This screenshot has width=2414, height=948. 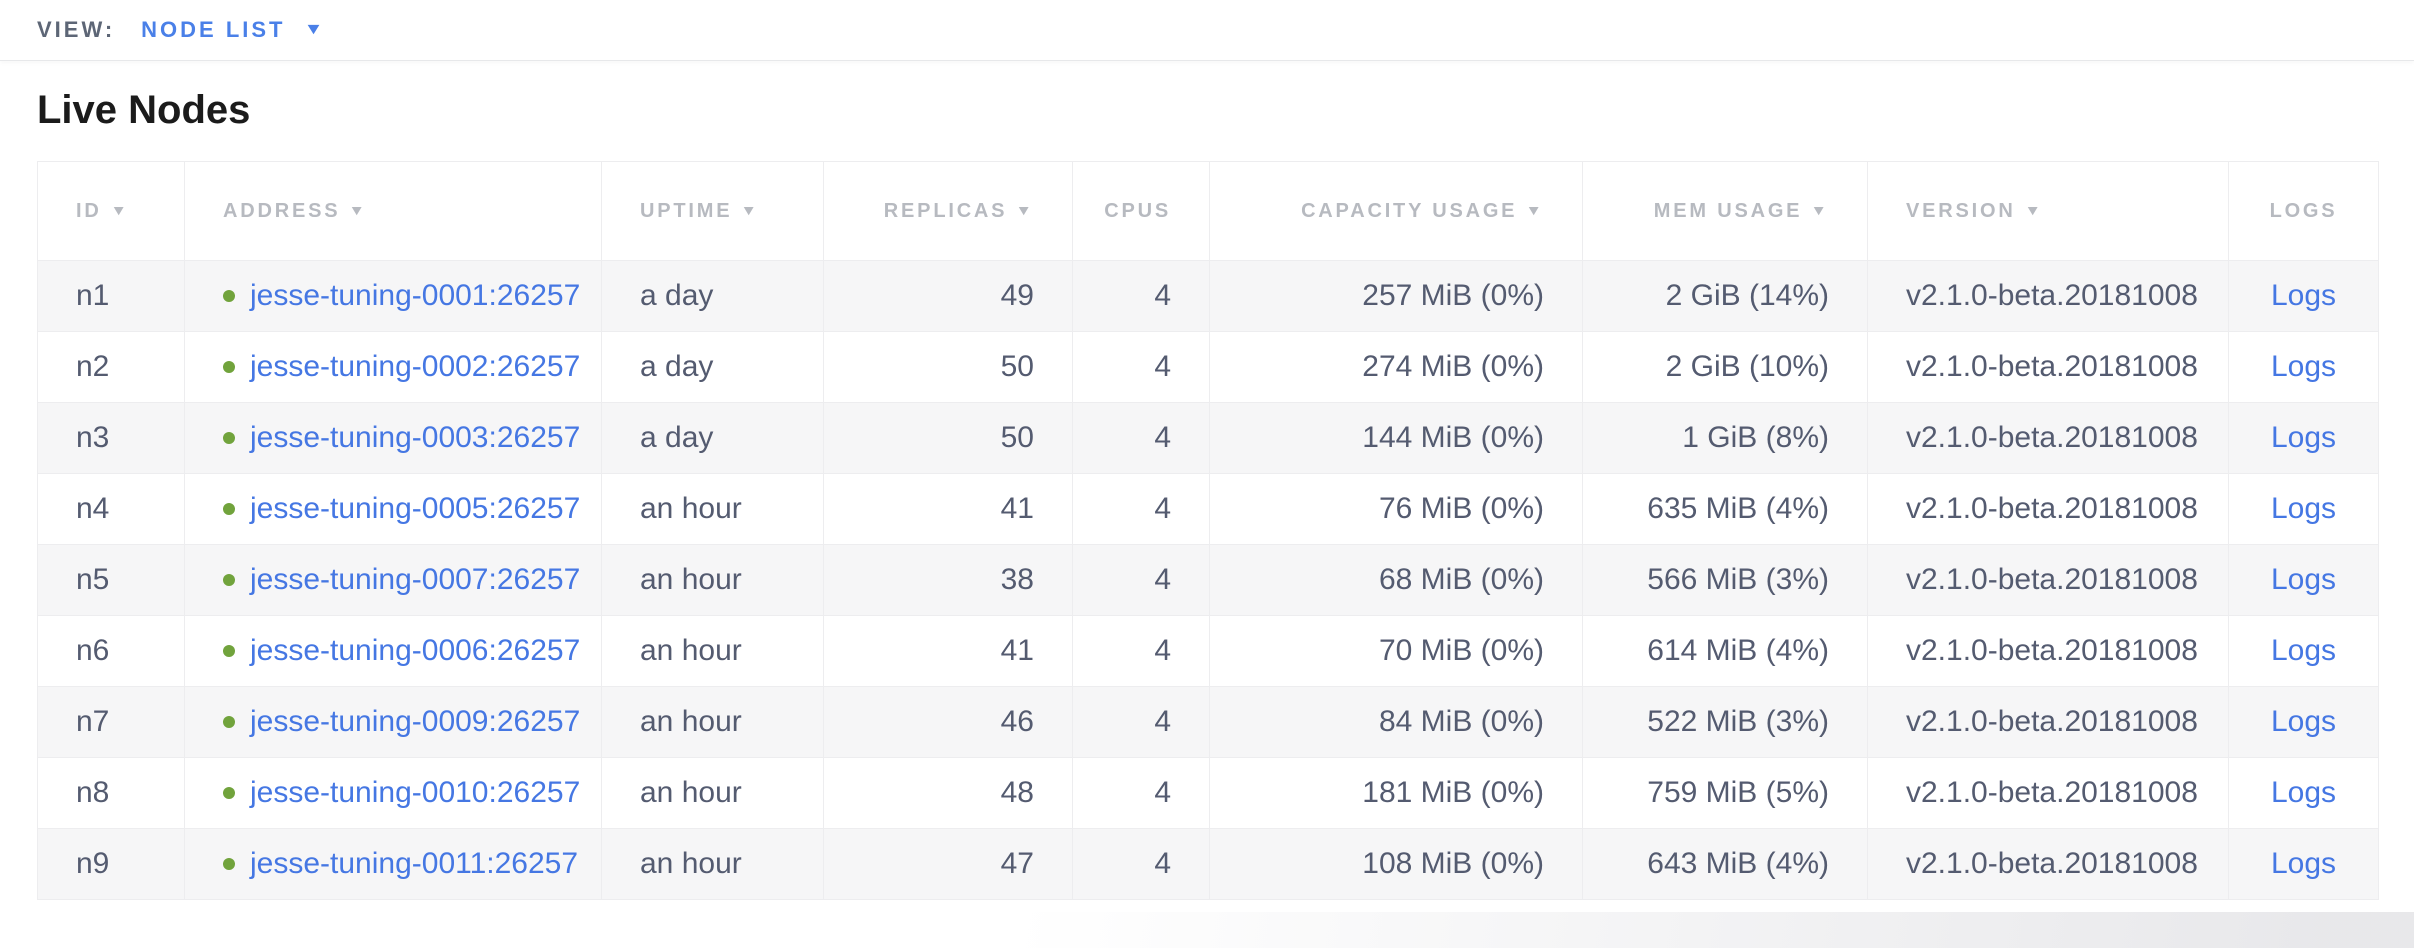 What do you see at coordinates (1725, 211) in the screenshot?
I see `col-header-mem-usage: MEM USAGE ▼` at bounding box center [1725, 211].